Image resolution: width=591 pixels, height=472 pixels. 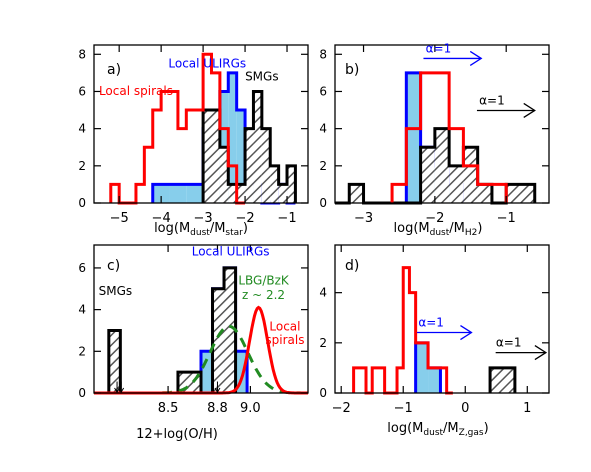 What do you see at coordinates (168, 408) in the screenshot?
I see `x-tick-label: 8.5` at bounding box center [168, 408].